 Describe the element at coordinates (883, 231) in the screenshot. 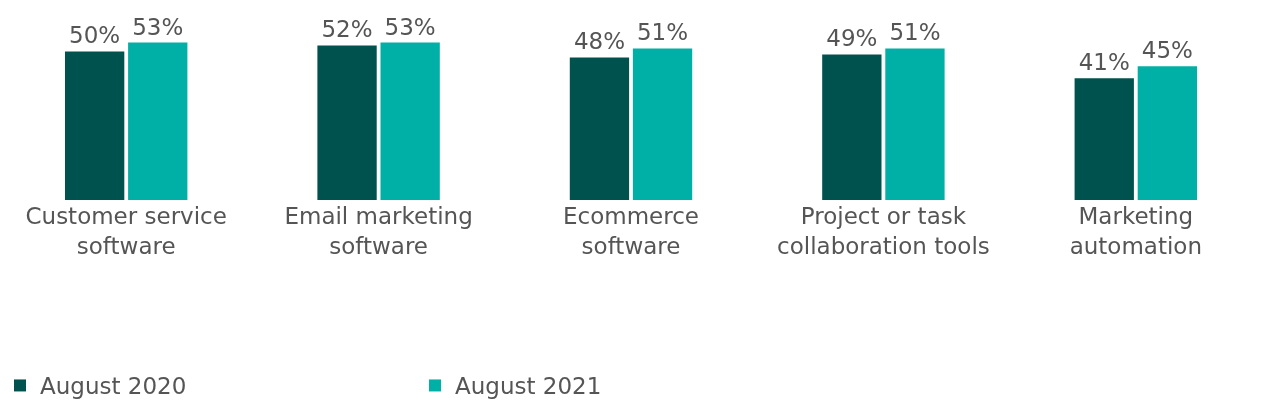

I see `x-tick-label: Project or task collaboration tools` at that location.